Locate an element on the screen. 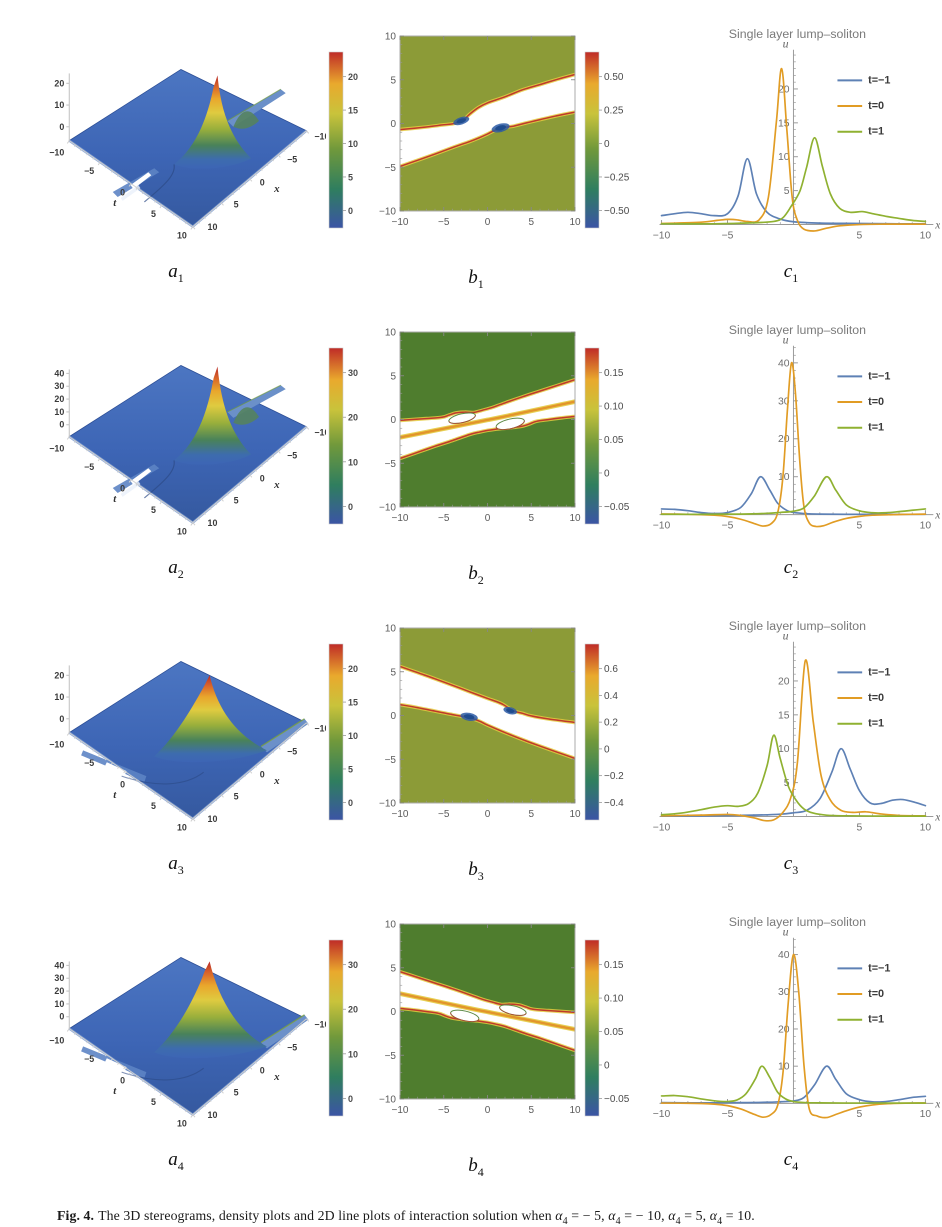  line-y-tick-label: 20 is located at coordinates (784, 1029).